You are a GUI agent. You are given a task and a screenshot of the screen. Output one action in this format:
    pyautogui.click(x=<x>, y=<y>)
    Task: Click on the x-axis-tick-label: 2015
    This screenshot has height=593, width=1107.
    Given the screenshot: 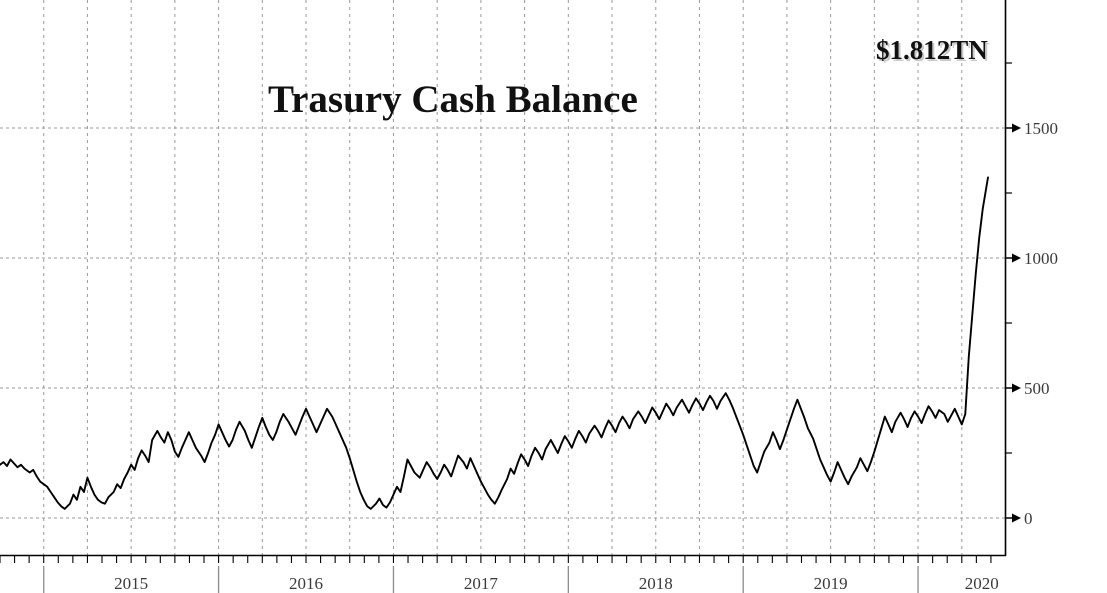 What is the action you would take?
    pyautogui.click(x=131, y=583)
    